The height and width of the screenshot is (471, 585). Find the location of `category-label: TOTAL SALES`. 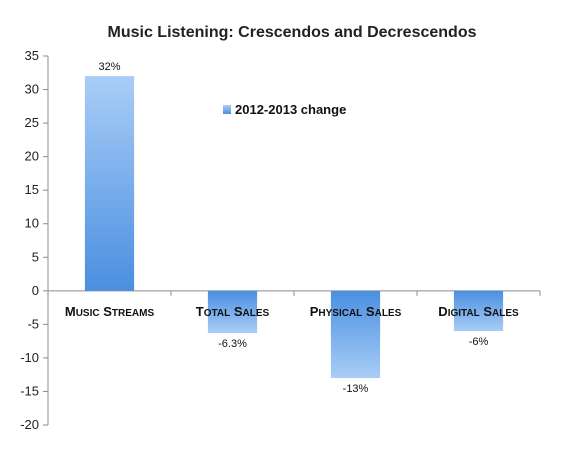

category-label: TOTAL SALES is located at coordinates (233, 311).